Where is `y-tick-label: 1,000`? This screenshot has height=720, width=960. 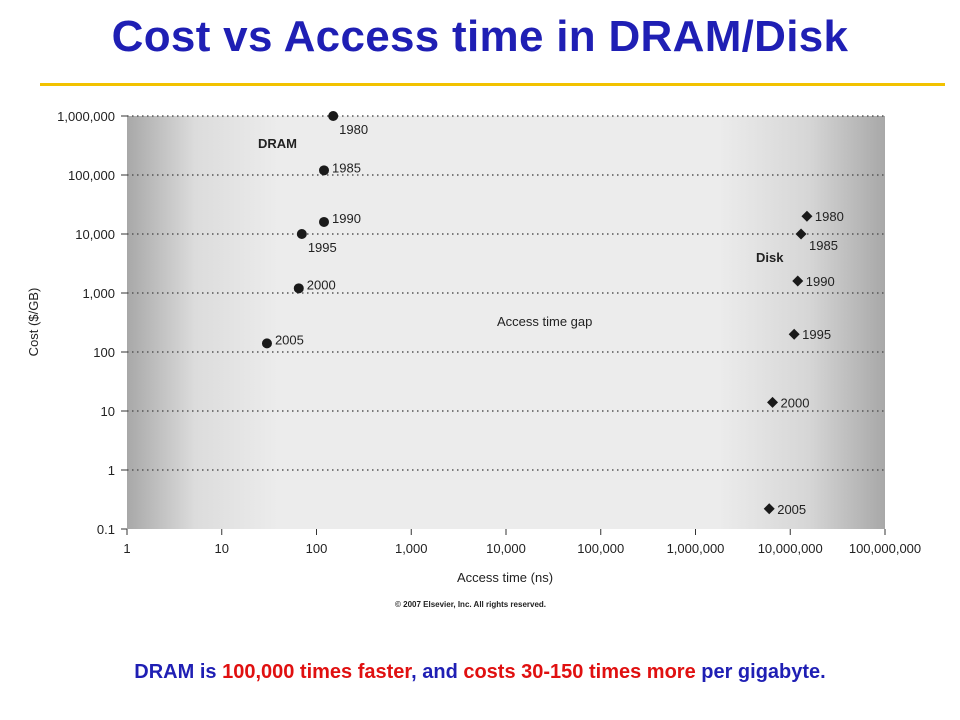 y-tick-label: 1,000 is located at coordinates (98, 293).